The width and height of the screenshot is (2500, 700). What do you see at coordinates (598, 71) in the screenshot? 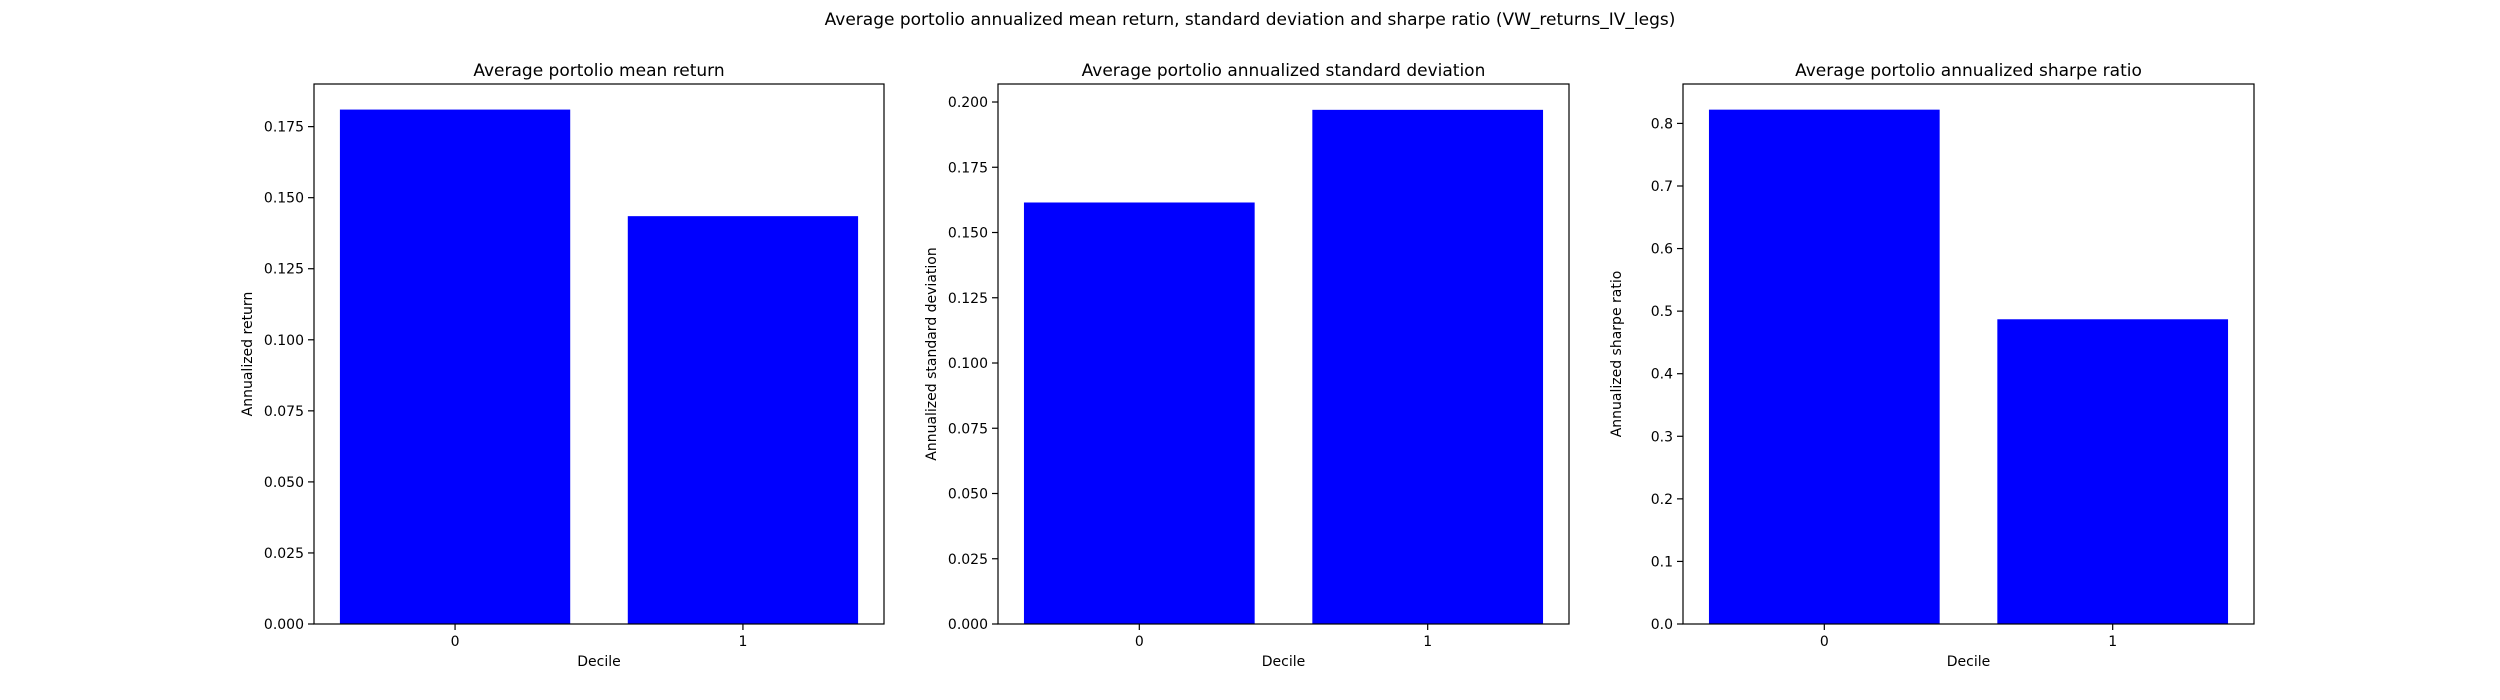
I see `chart-title: Average portolio mean return` at bounding box center [598, 71].